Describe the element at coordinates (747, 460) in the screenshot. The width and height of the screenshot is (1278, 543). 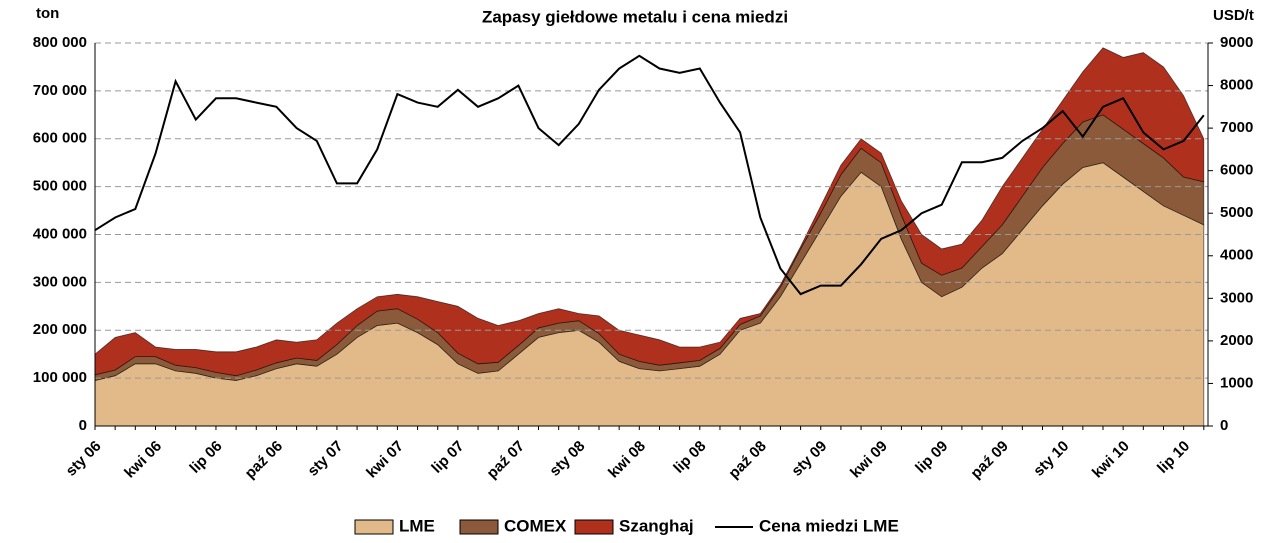
I see `x-tick-label: paź 08` at that location.